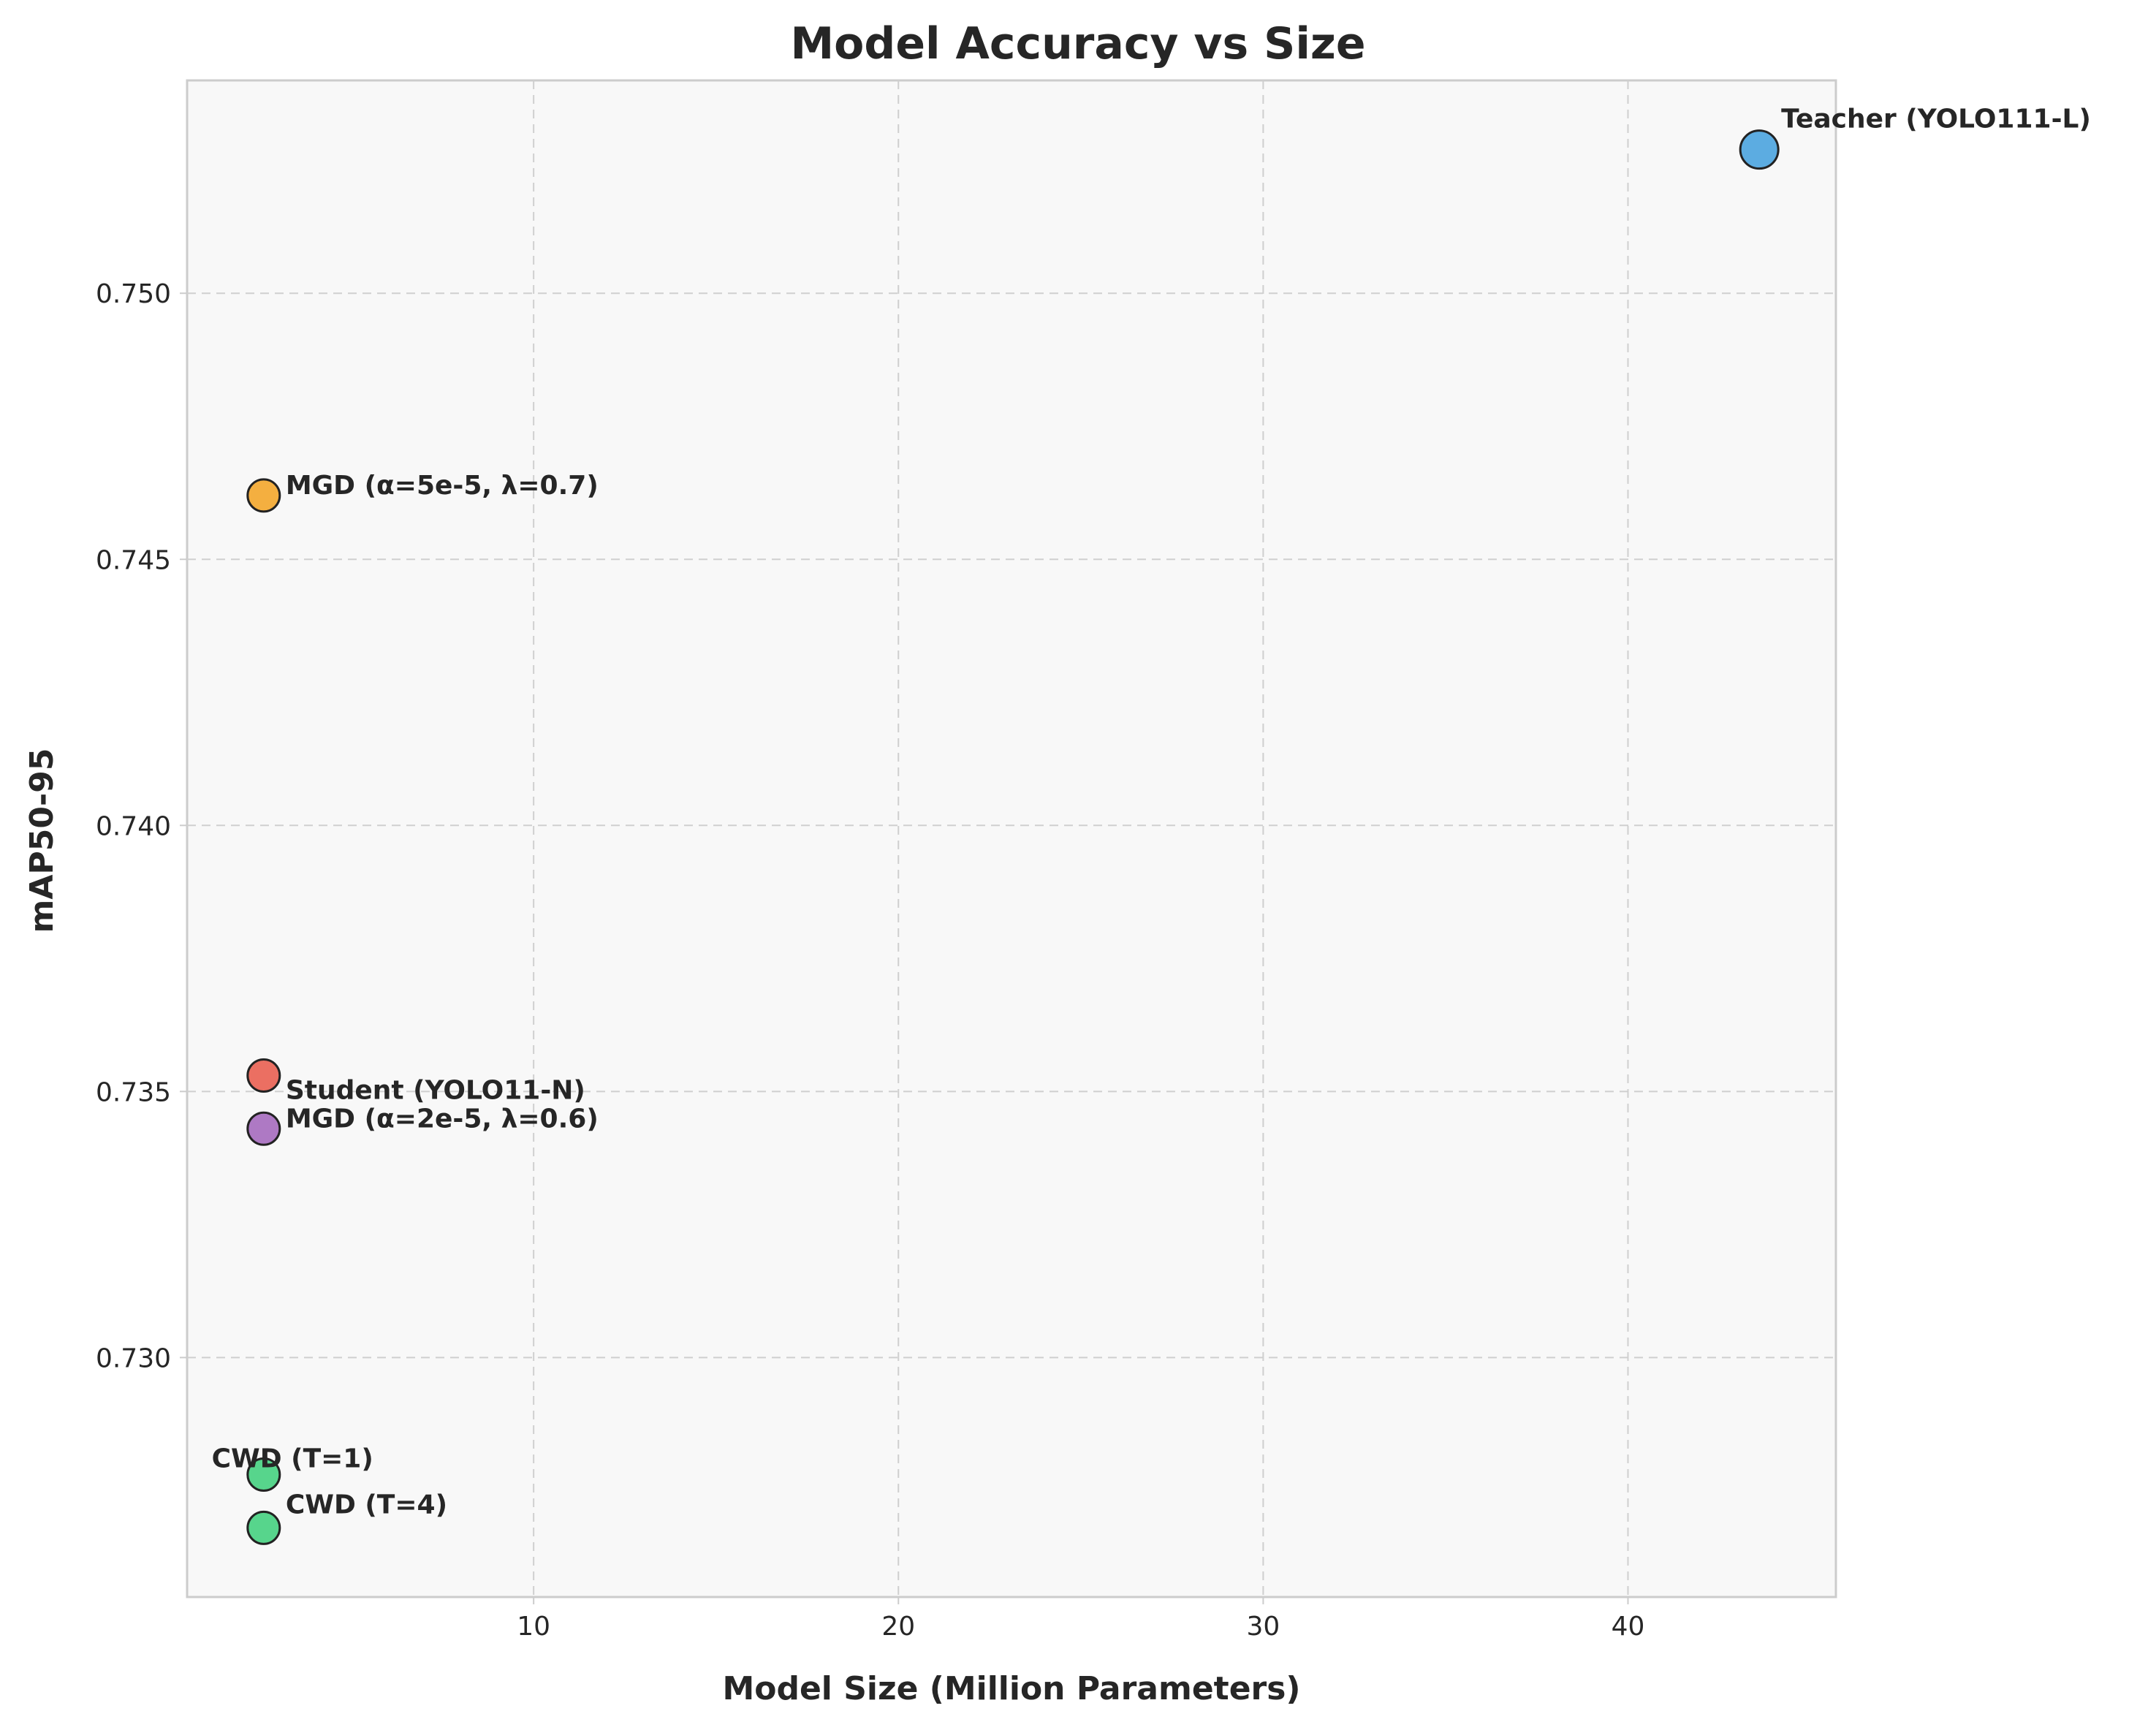 This screenshot has width=2156, height=1722. Describe the element at coordinates (1936, 119) in the screenshot. I see `data-label: Teacher (YOLO111-L)` at that location.